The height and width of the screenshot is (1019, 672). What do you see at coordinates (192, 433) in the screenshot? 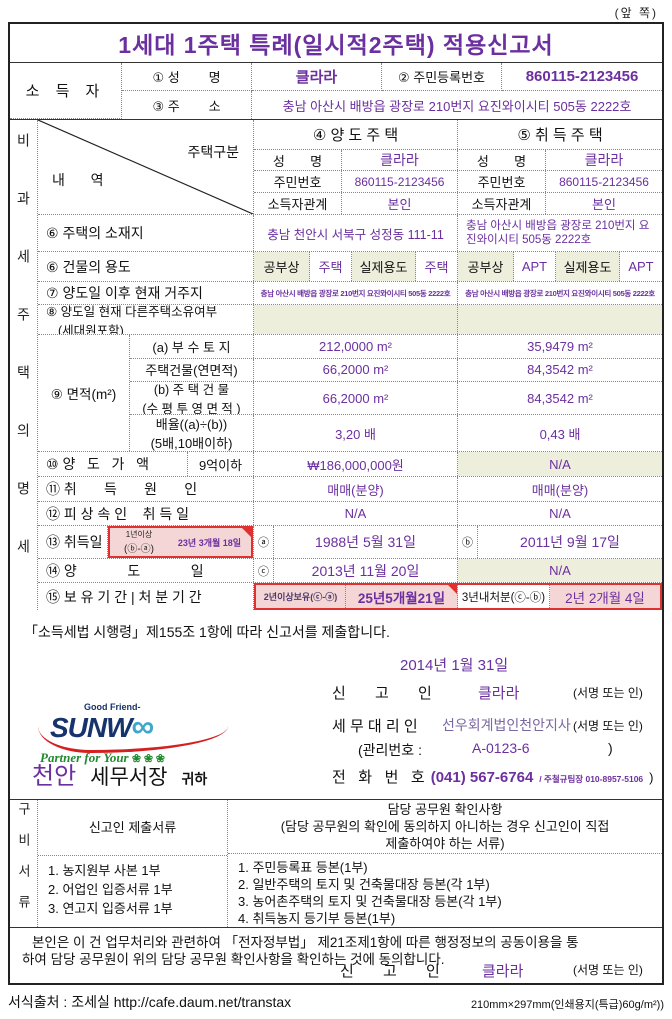
I see `area-ratio-label-cell: 배율((a)÷(b)) (5배,10배이하)` at bounding box center [192, 433].